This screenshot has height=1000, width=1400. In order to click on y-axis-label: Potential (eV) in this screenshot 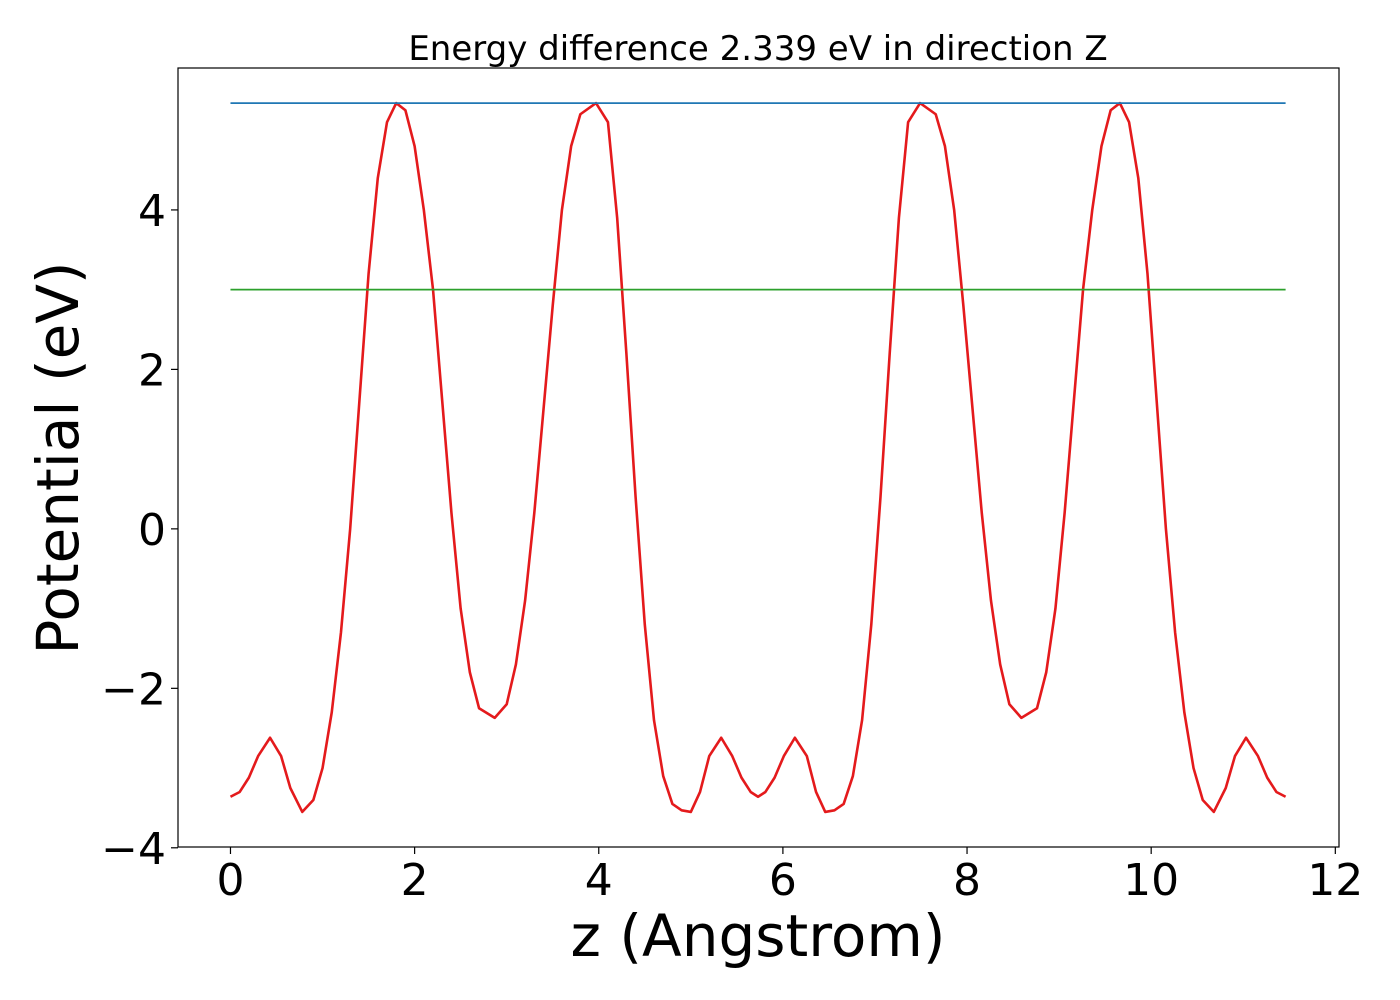, I will do `click(58, 457)`.